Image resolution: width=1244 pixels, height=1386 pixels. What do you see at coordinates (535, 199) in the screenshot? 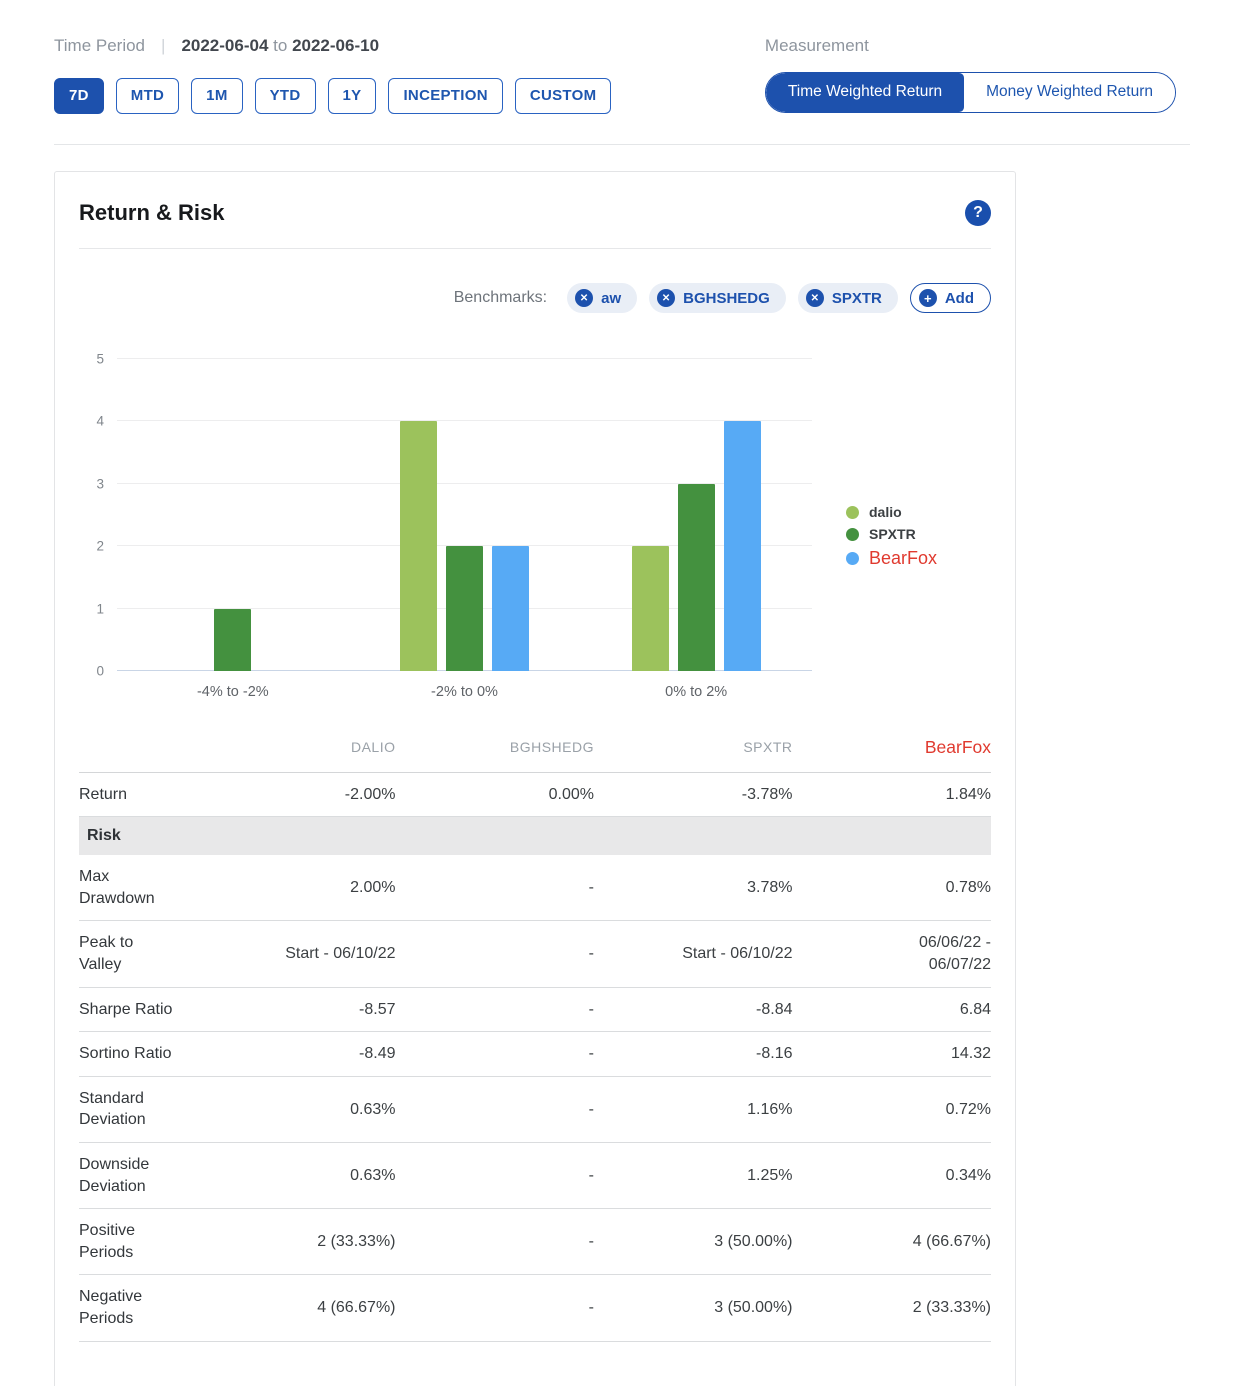
I see `card-header: Return & Risk ?` at bounding box center [535, 199].